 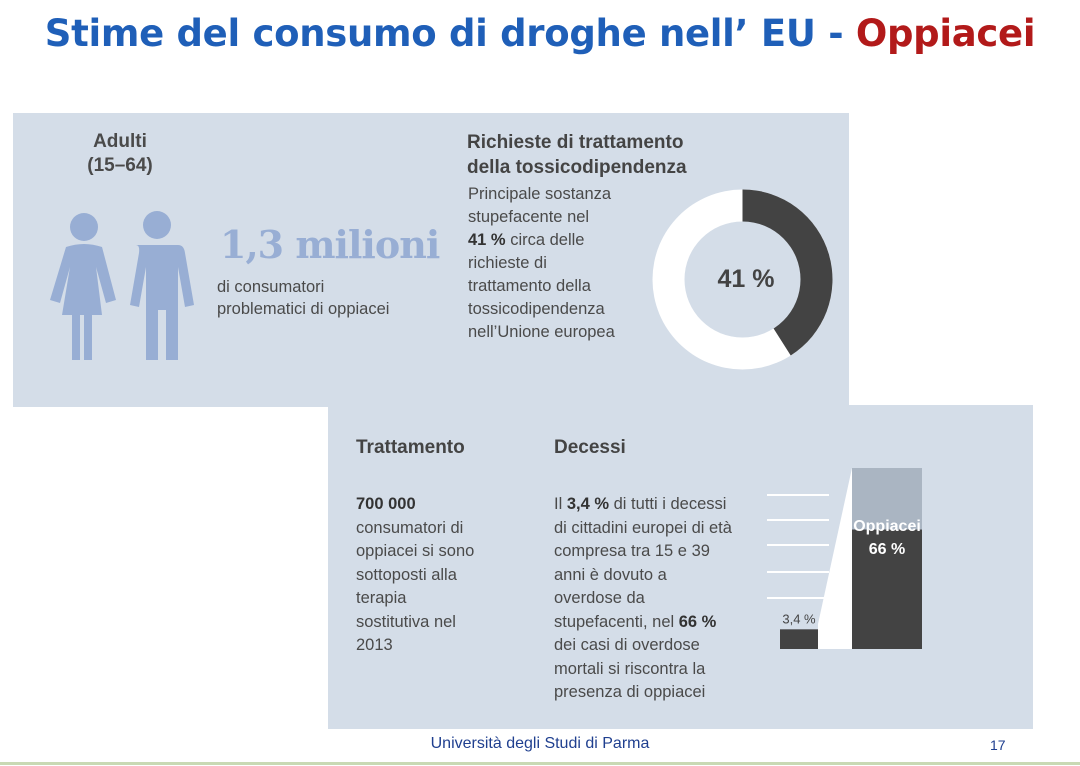 I want to click on deaths-bar-chart: 3,4 % Oppiacei 66 %, so click(x=844, y=558).